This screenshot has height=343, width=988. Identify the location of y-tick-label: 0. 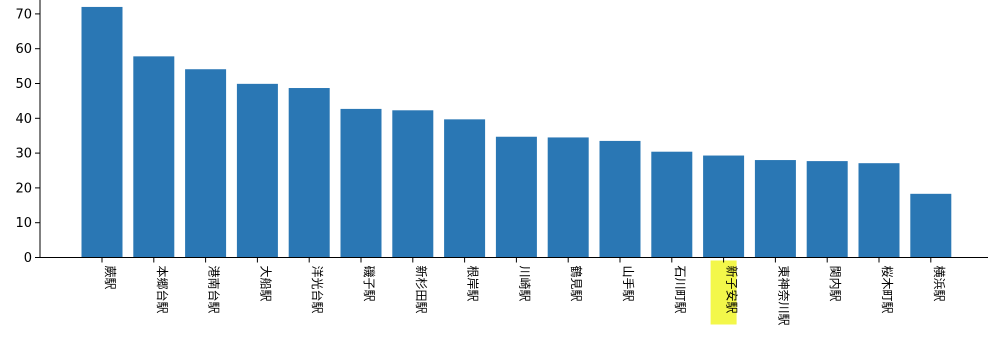
(28, 258).